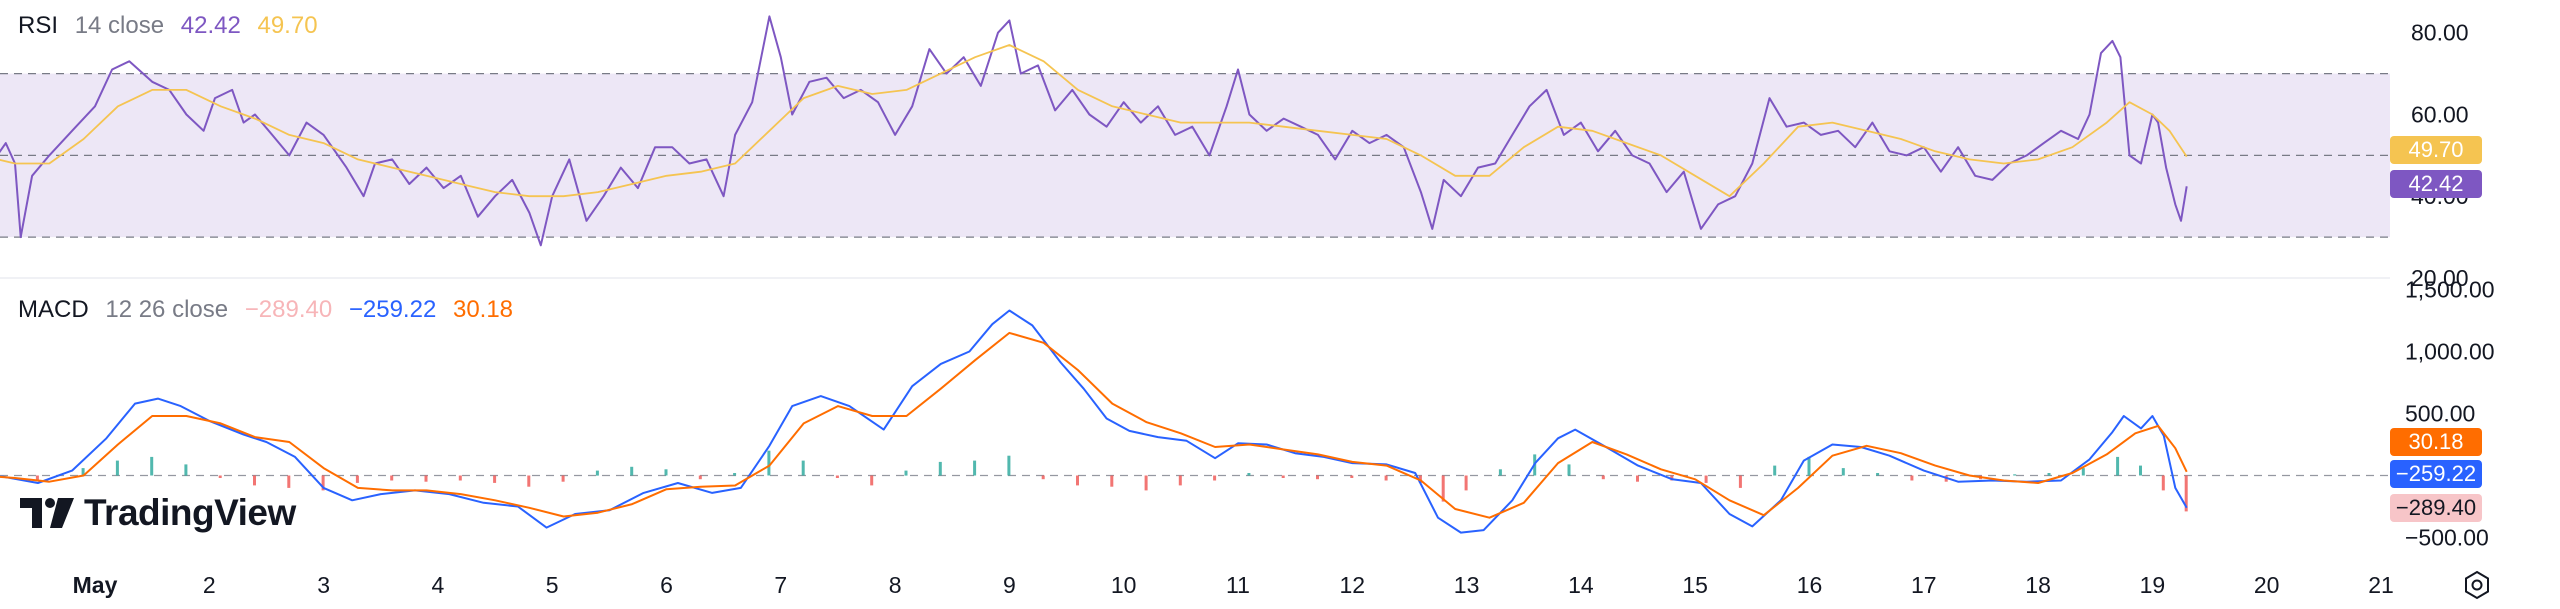 The height and width of the screenshot is (609, 2560). Describe the element at coordinates (2436, 508) in the screenshot. I see `macd-histogram-price-tag: −289.40` at that location.